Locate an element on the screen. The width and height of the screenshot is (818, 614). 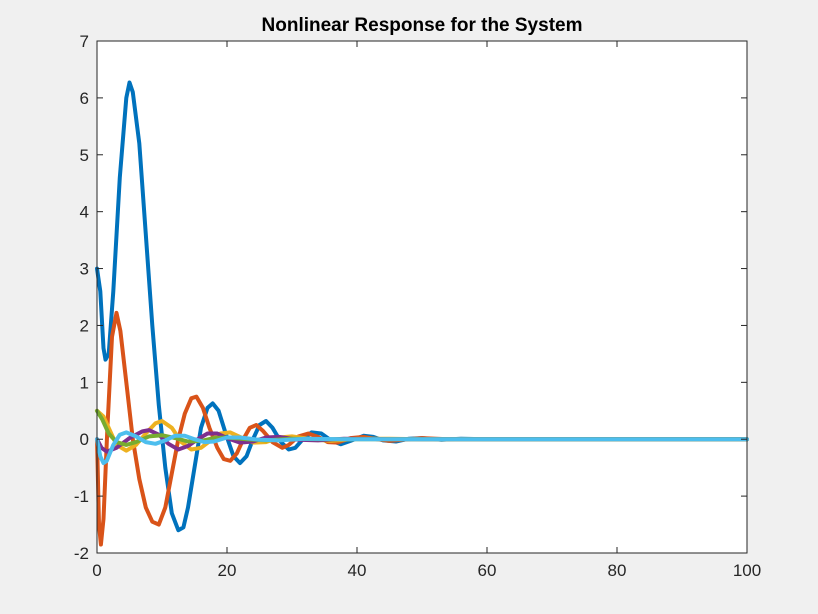
y-tick-label: -1 is located at coordinates (81, 496).